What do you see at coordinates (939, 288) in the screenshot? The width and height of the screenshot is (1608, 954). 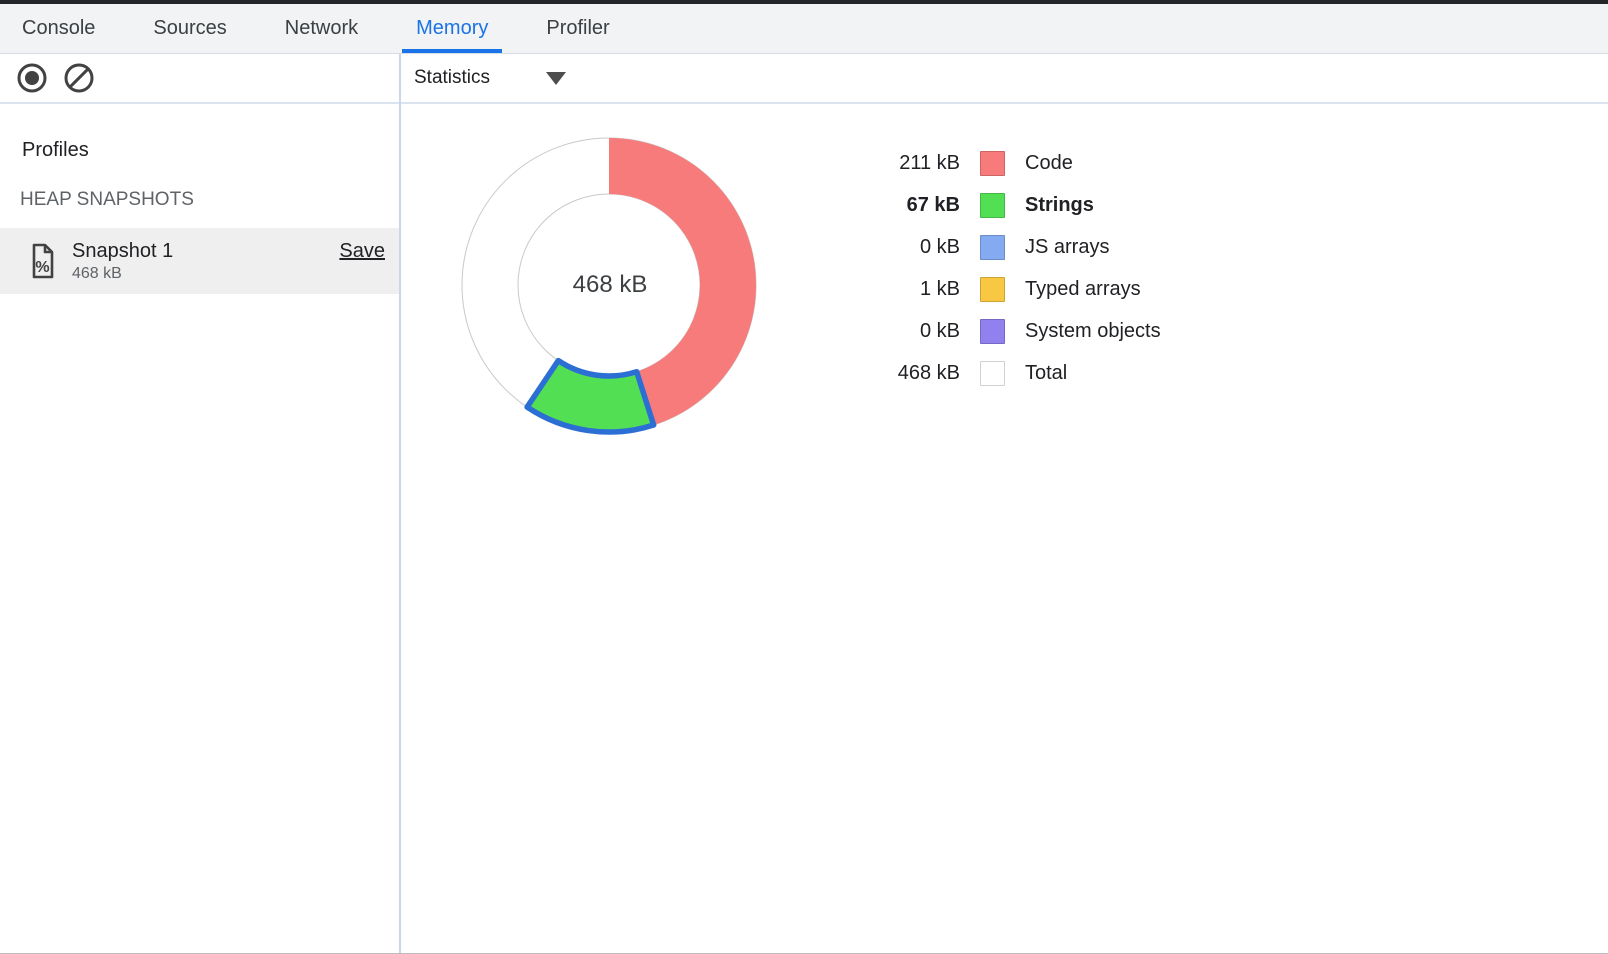 I see `legend-value: 1 kB` at bounding box center [939, 288].